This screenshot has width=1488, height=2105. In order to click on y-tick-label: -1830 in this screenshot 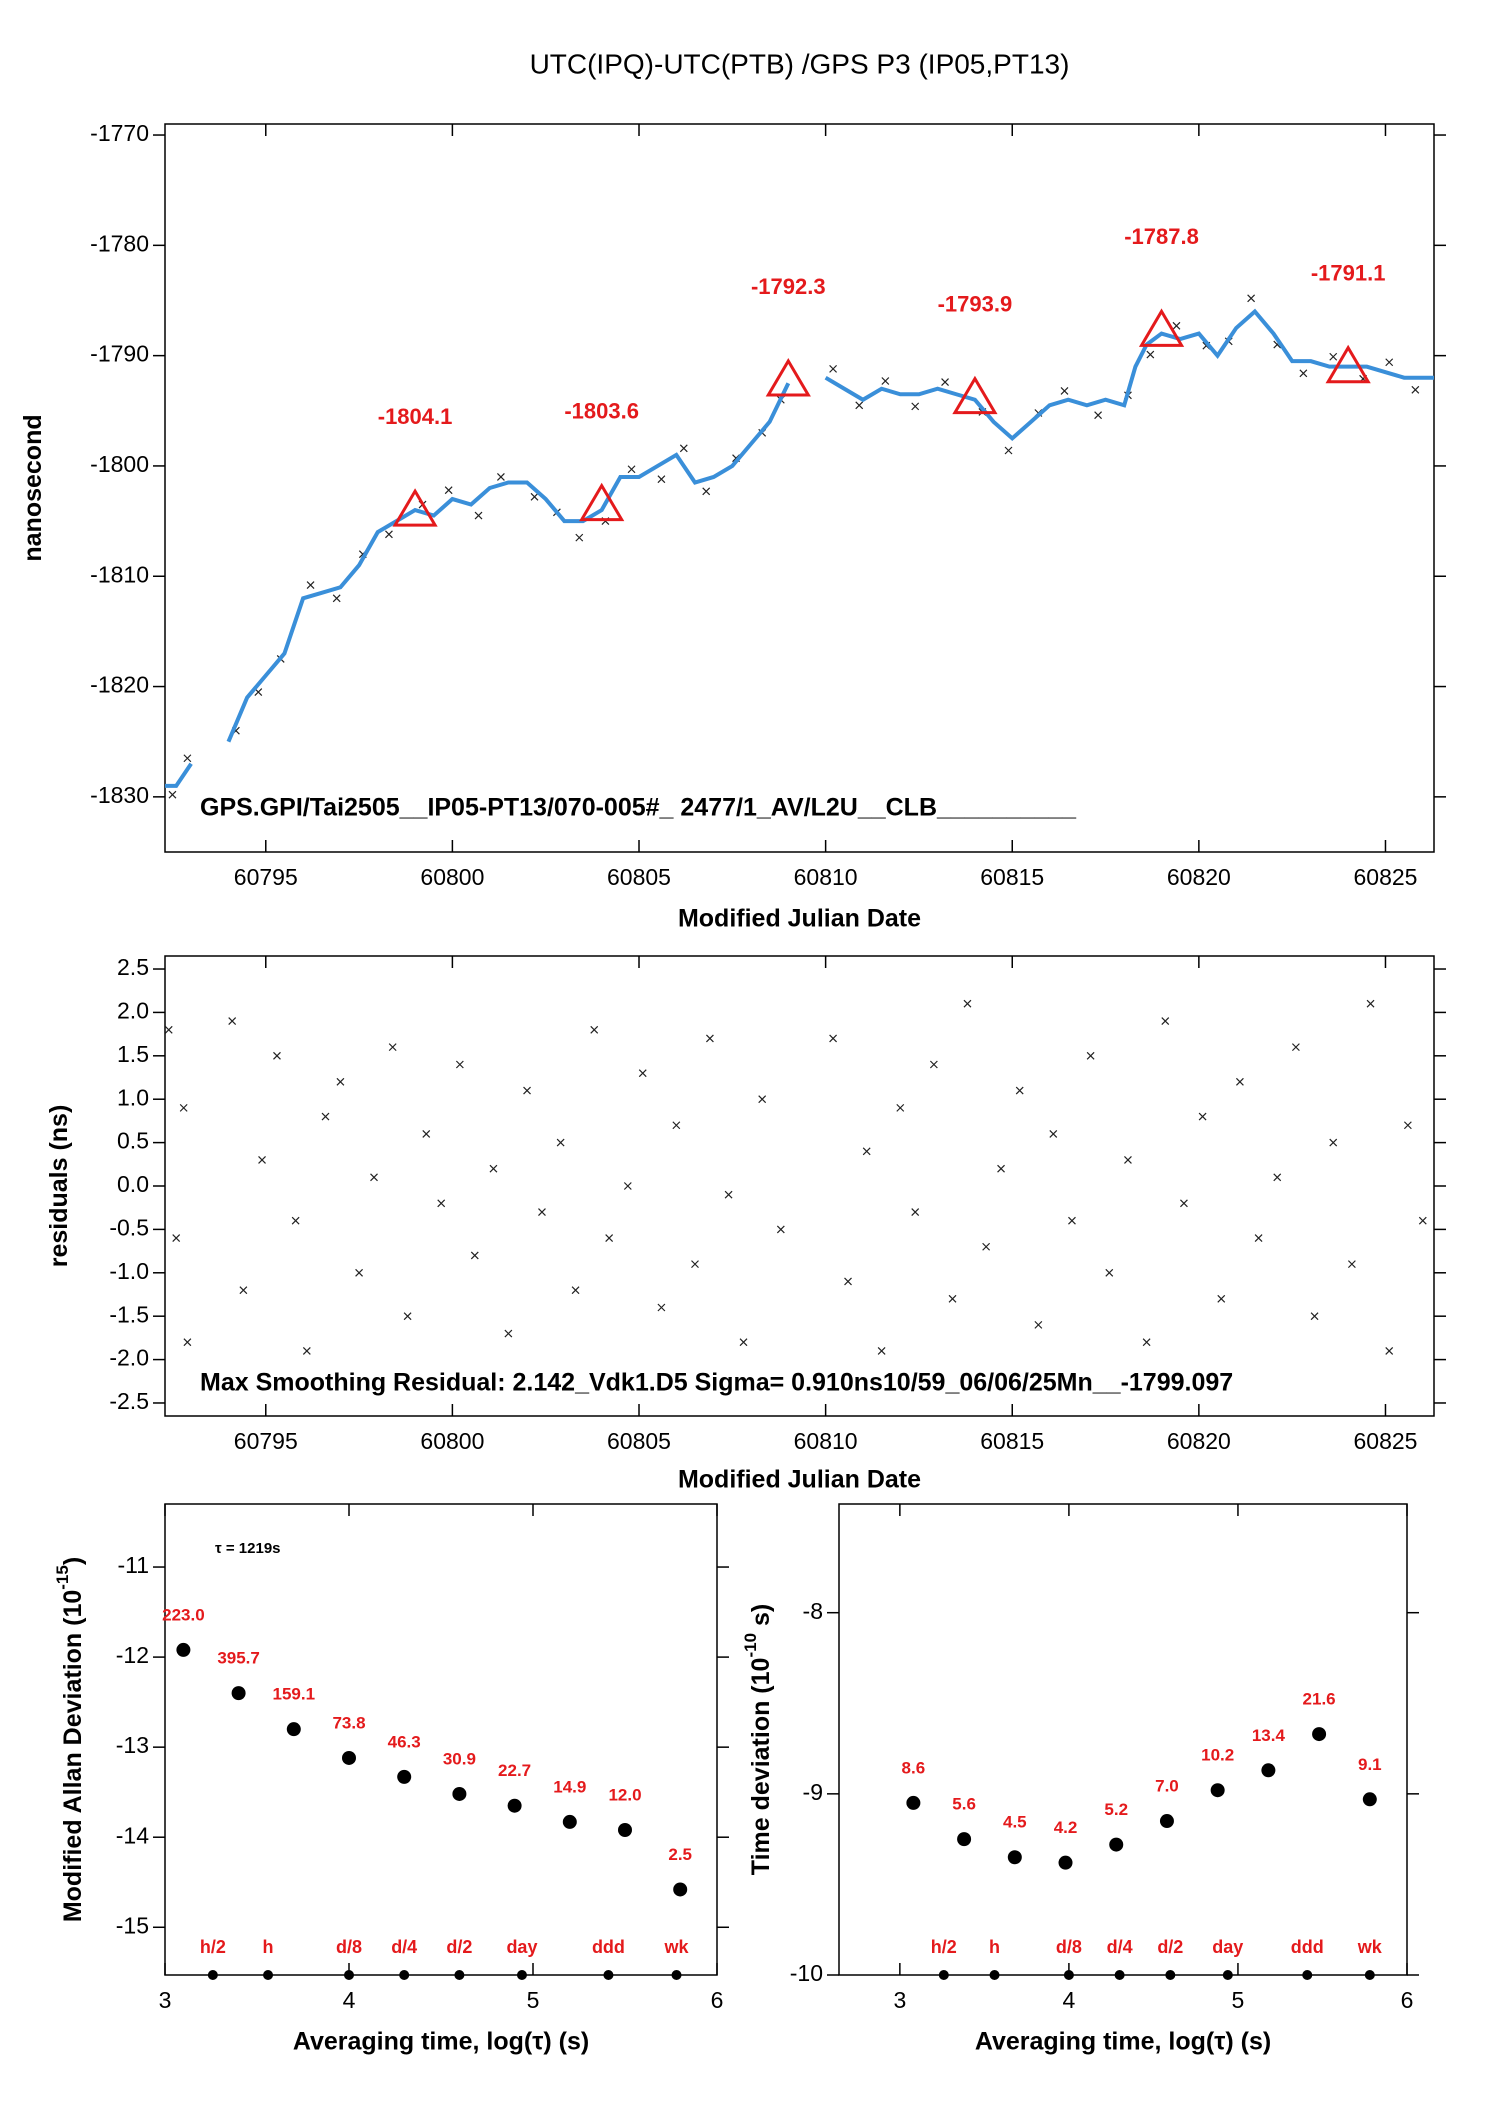, I will do `click(119, 795)`.